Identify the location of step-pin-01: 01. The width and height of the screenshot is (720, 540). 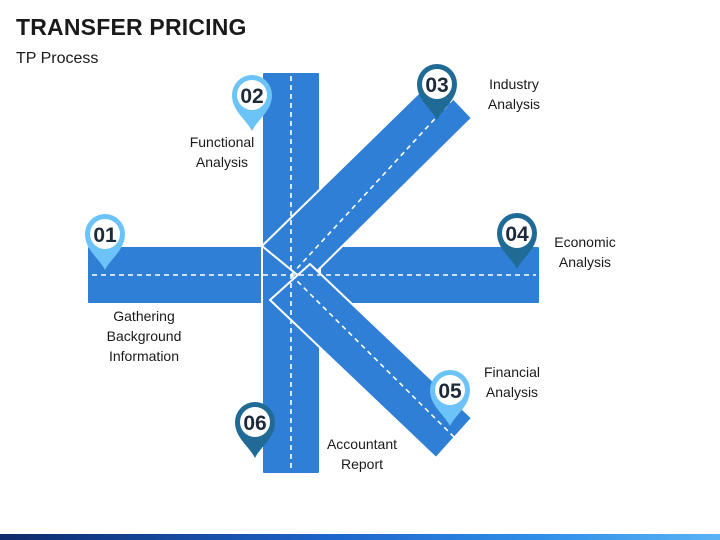
(105, 242).